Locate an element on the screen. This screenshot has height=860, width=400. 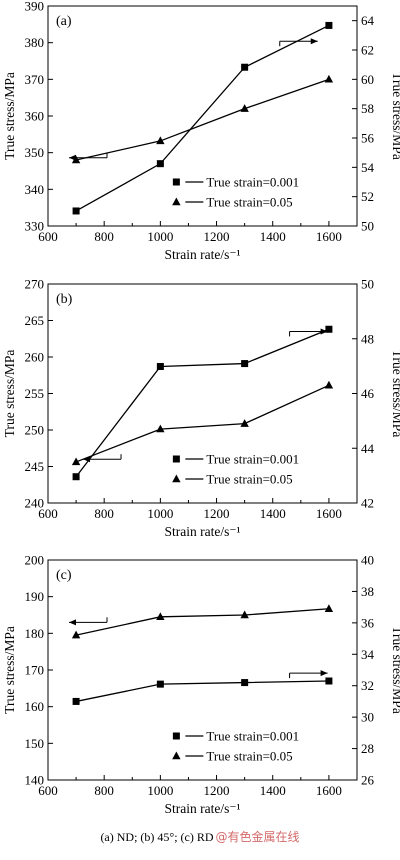
y-tick-label-right: 38 is located at coordinates (367, 591).